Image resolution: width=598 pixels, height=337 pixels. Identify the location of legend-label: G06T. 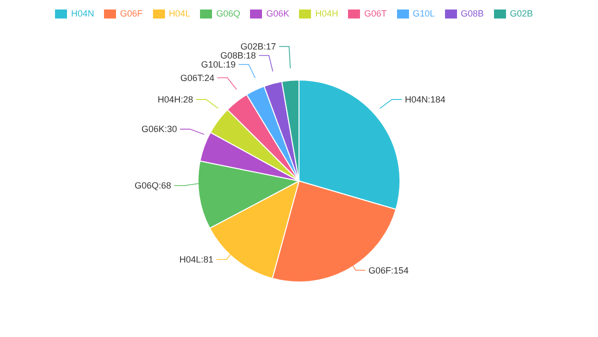
(375, 13).